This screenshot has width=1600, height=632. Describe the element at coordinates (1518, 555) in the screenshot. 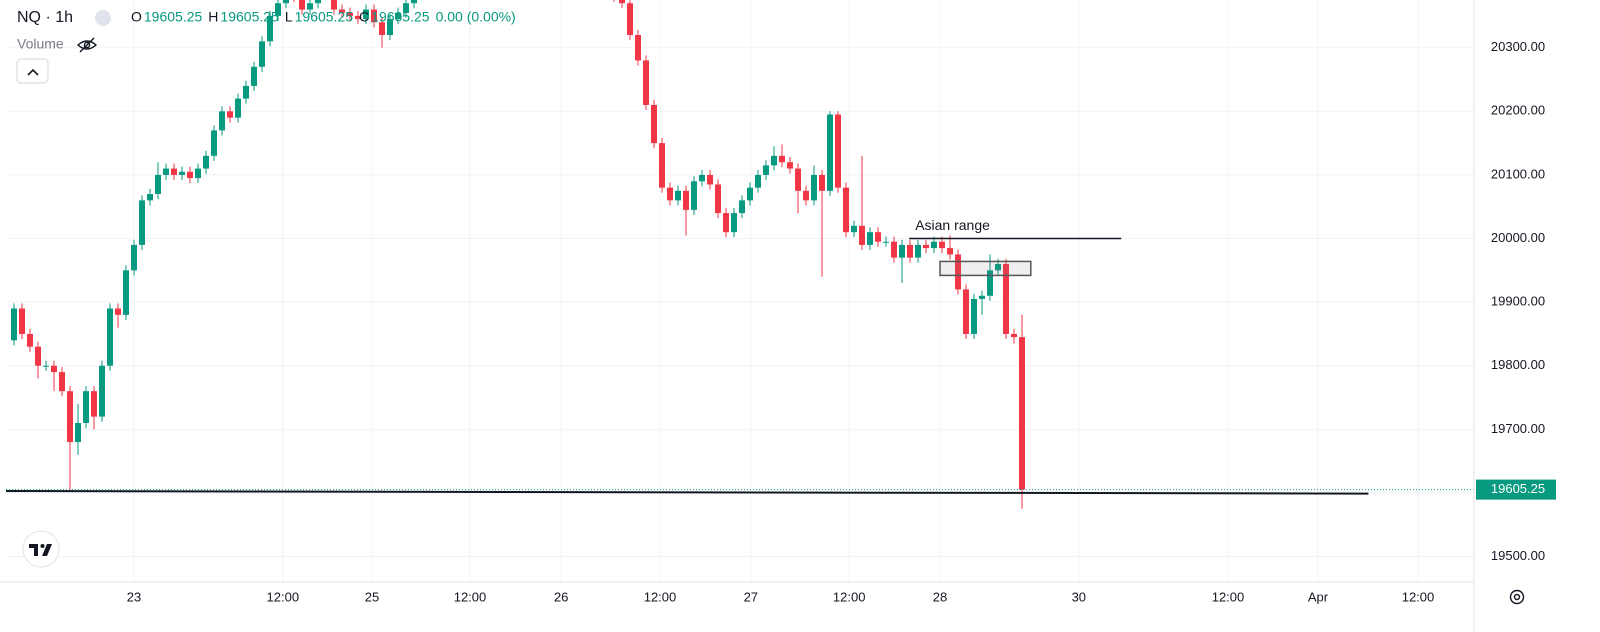

I see `y-tick-label: 19500.00` at that location.